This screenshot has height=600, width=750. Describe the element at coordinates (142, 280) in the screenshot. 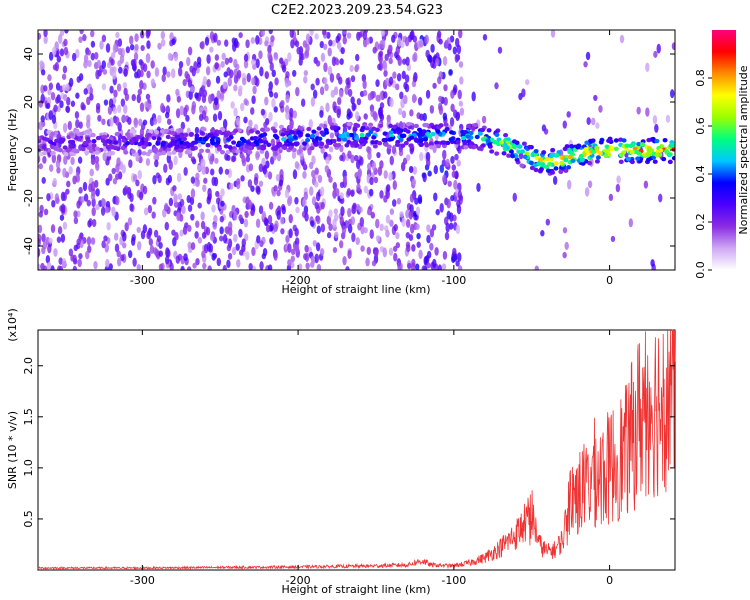

I see `x-tick-label: -300` at that location.